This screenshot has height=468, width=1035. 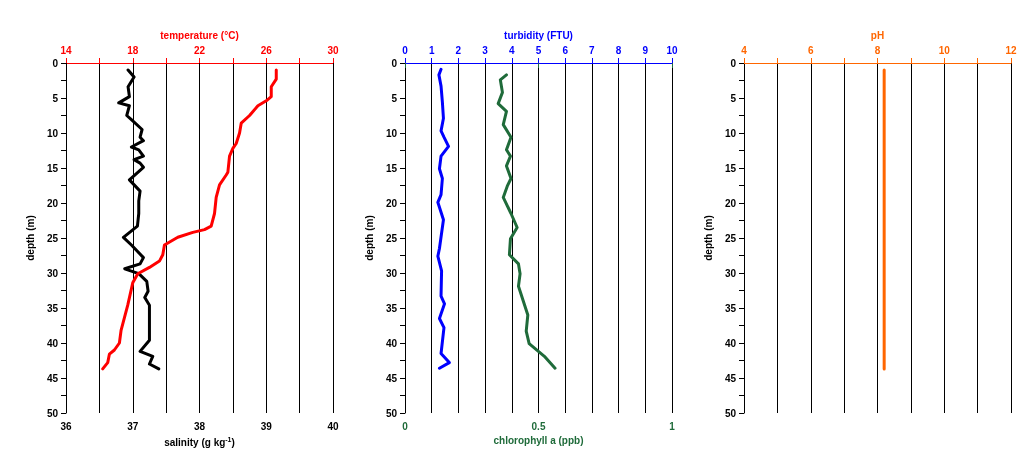 What do you see at coordinates (538, 35) in the screenshot?
I see `x2-axis-title: turbidity (FTU)` at bounding box center [538, 35].